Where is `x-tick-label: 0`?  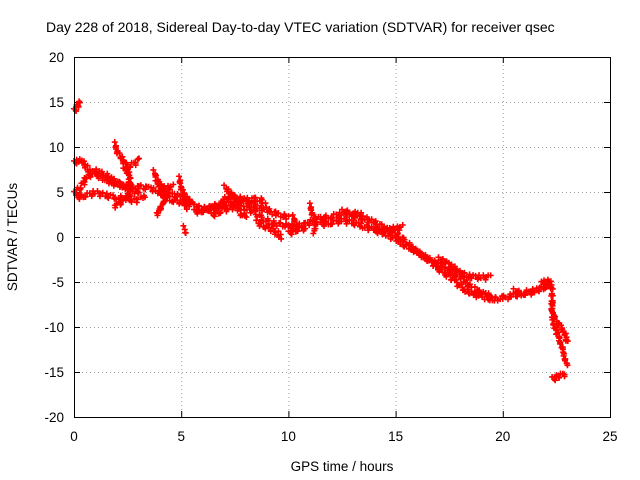 x-tick-label: 0 is located at coordinates (74, 436).